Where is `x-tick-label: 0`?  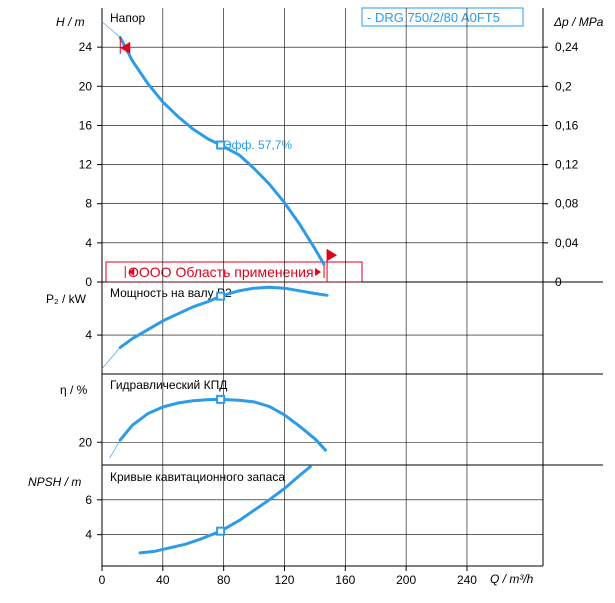
x-tick-label: 0 is located at coordinates (102, 580).